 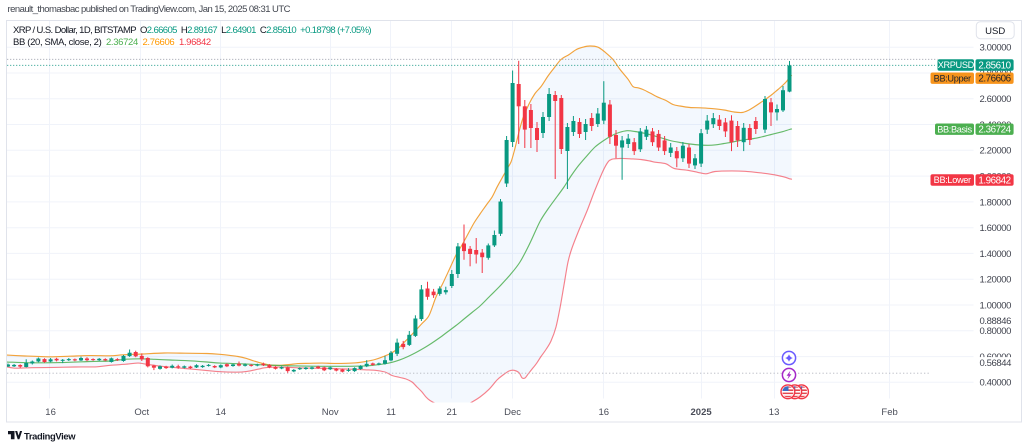 I want to click on svg-text: BB:Upper, so click(x=952, y=78).